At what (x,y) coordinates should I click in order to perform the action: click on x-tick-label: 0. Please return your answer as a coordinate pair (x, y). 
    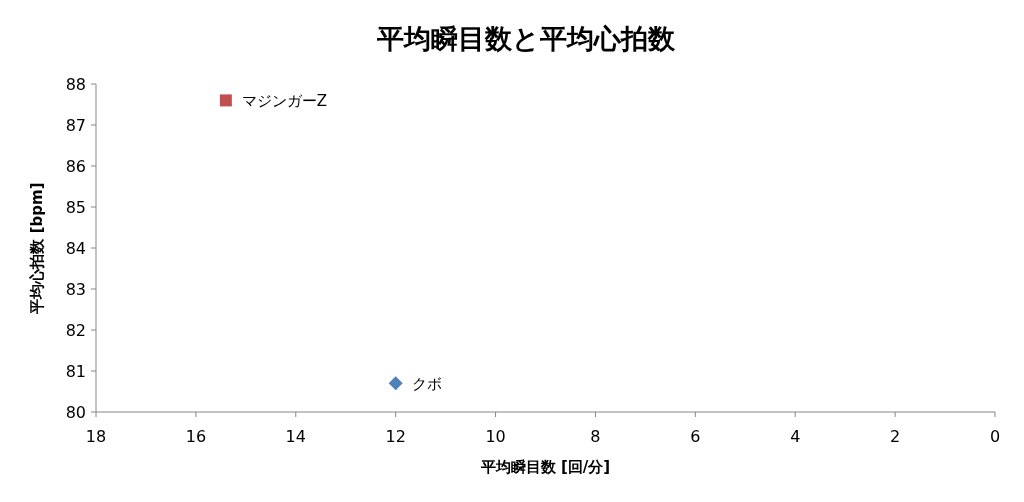
    Looking at the image, I should click on (995, 436).